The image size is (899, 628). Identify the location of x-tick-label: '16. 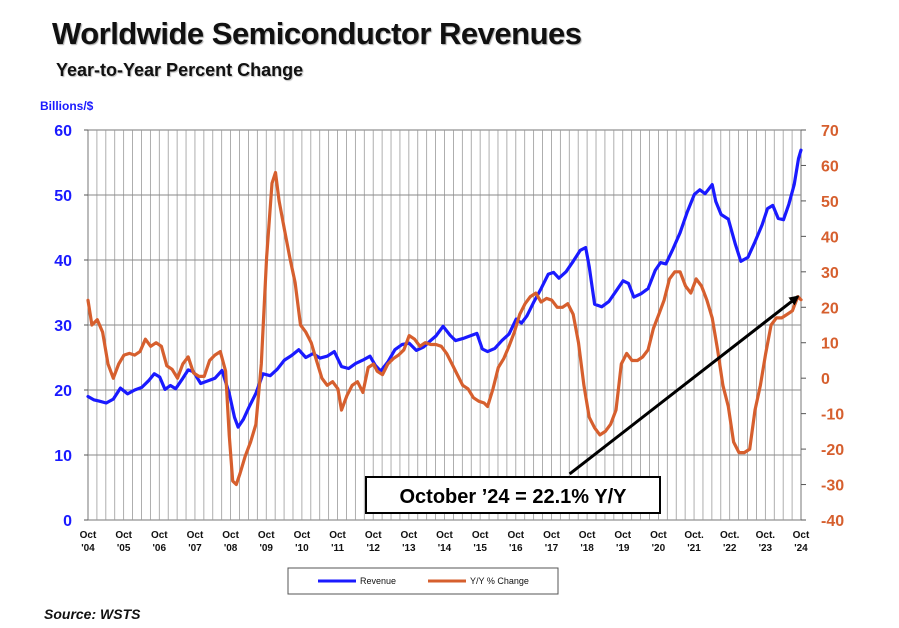
(516, 548).